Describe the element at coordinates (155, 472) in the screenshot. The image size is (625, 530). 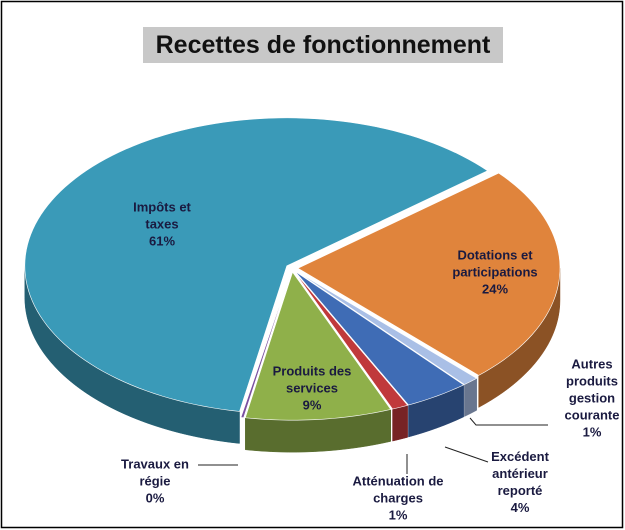
I see `slice-name: Travaux en régie` at that location.